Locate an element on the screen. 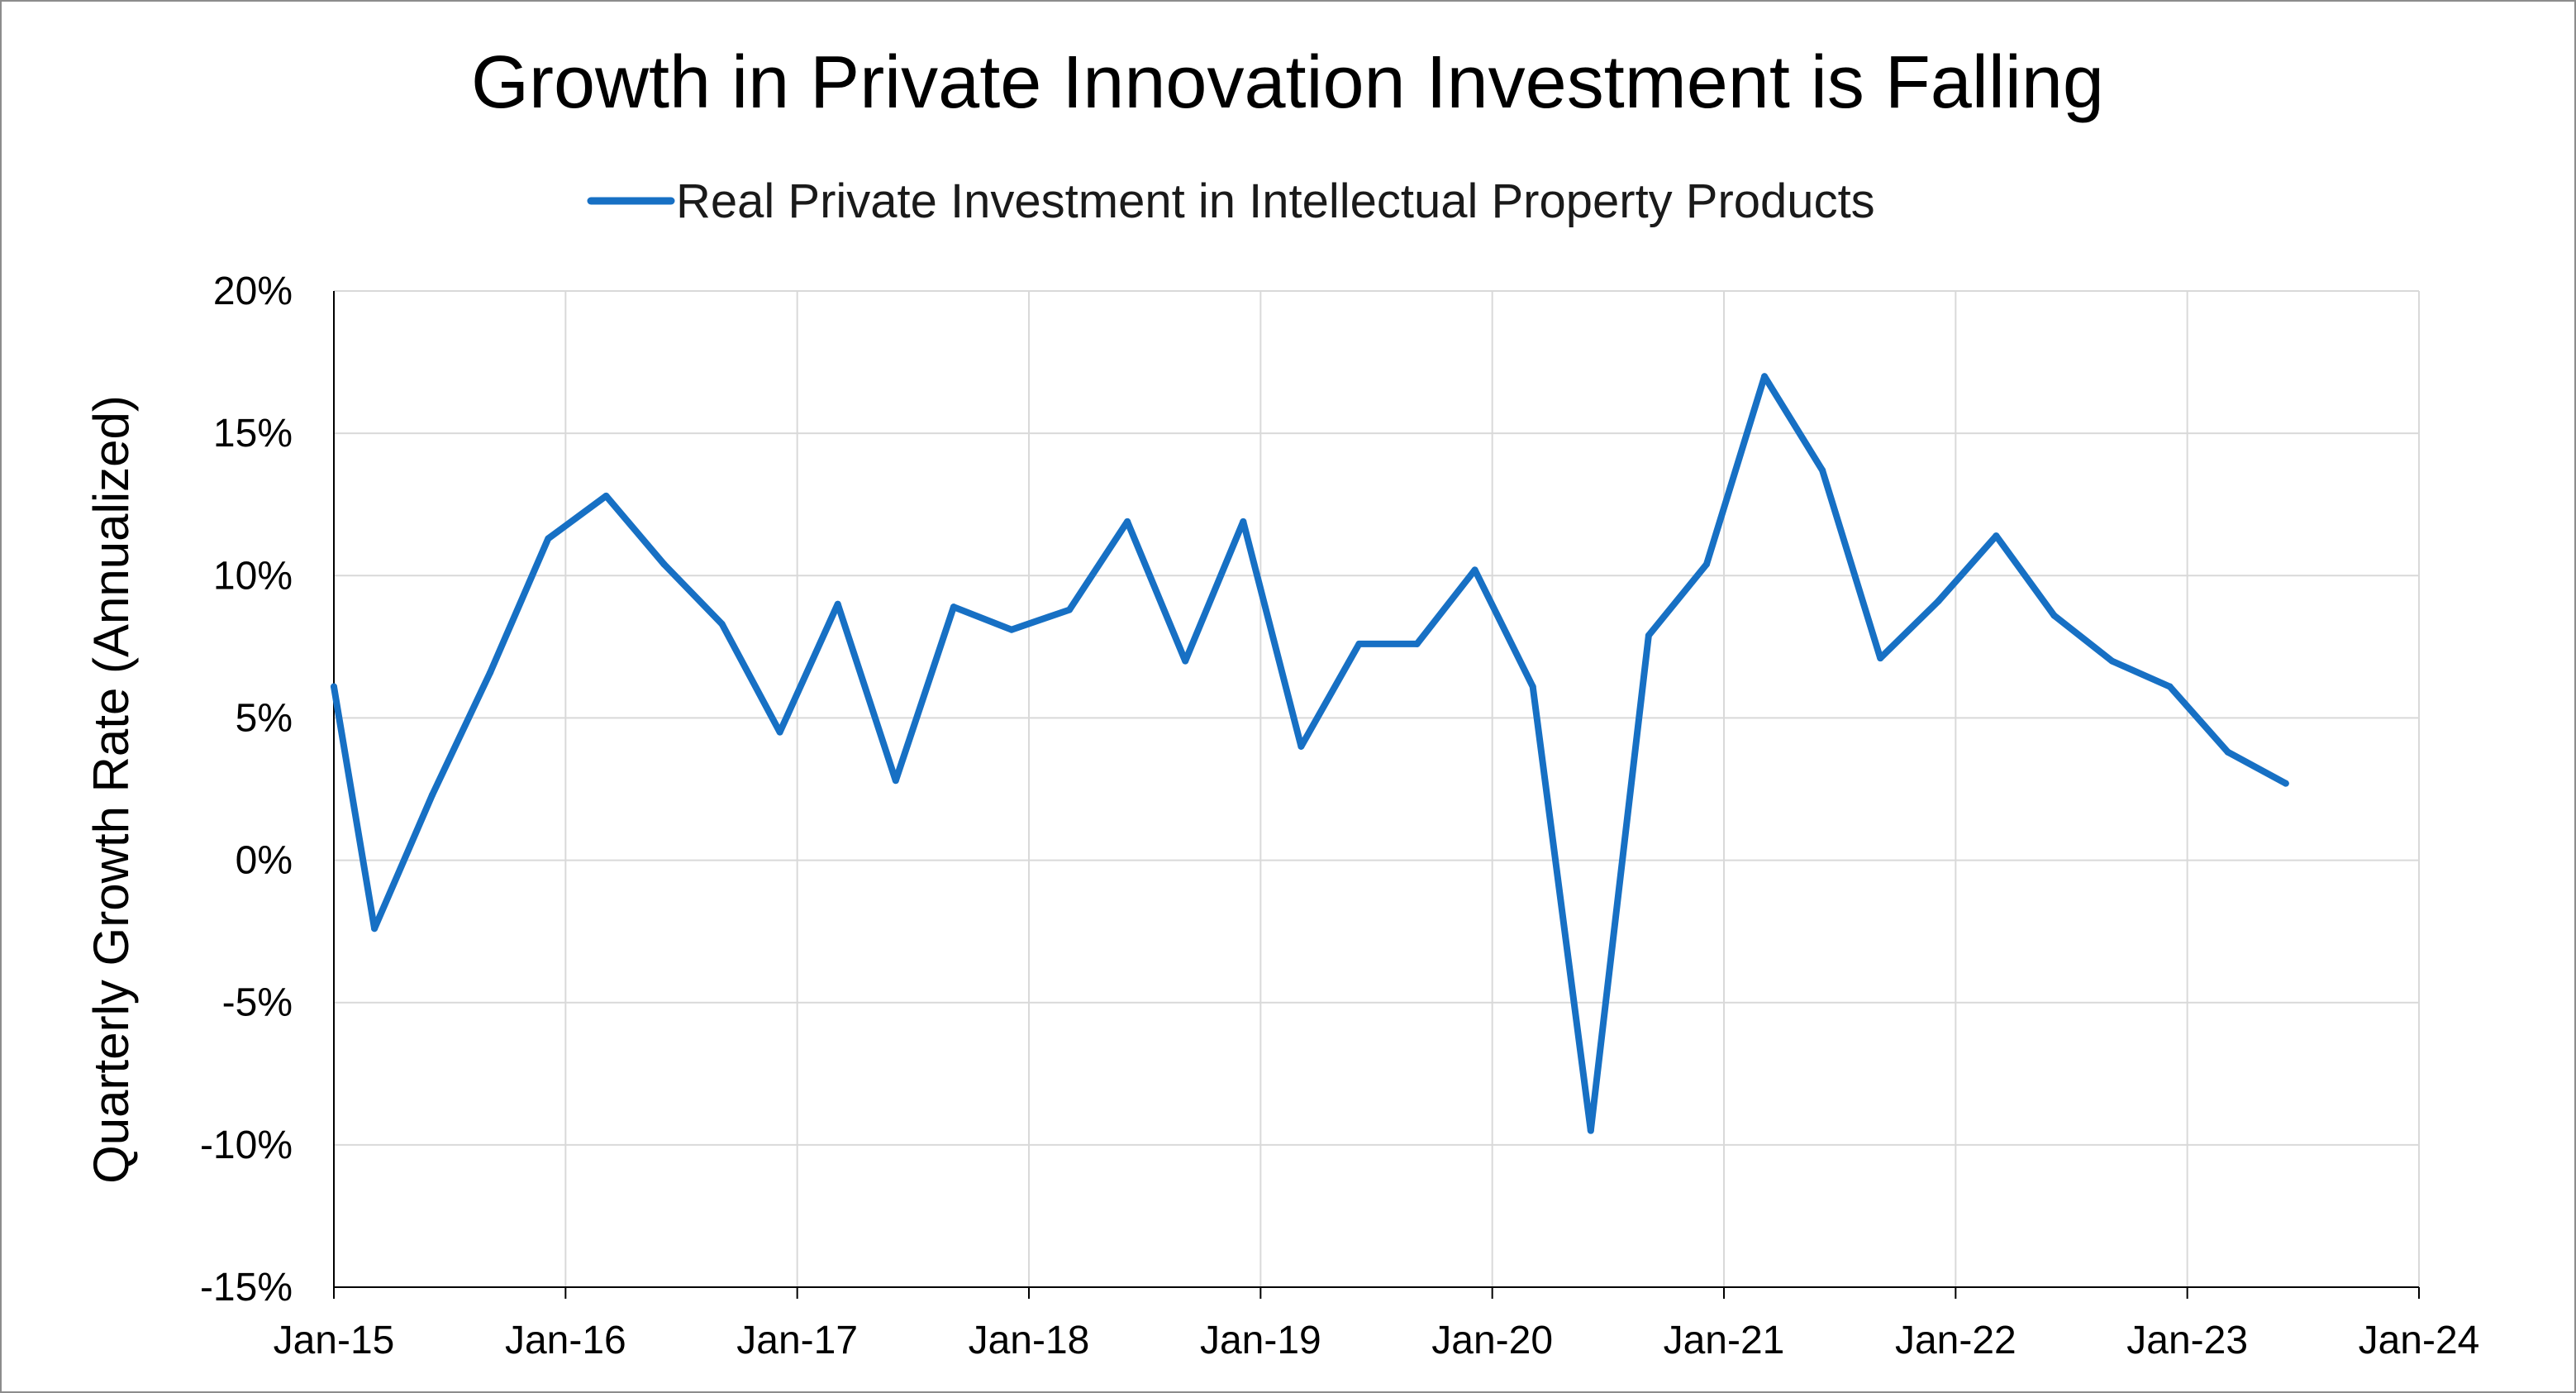  x-tick-label: Jan-24 is located at coordinates (2419, 1340).